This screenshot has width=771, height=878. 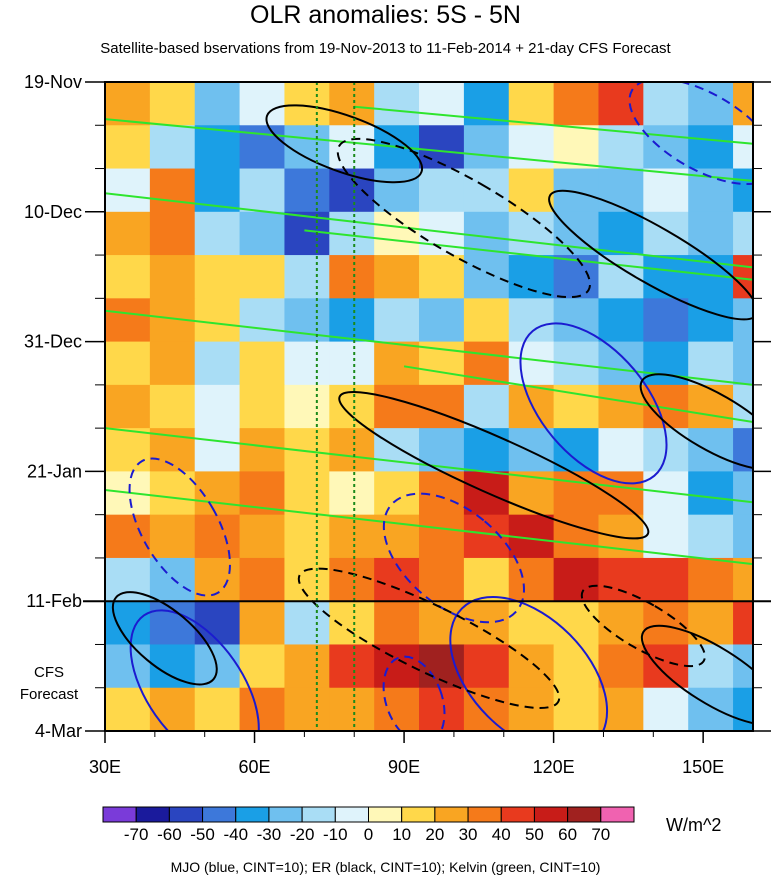 What do you see at coordinates (501, 834) in the screenshot?
I see `colorbar-tick-label: 40` at bounding box center [501, 834].